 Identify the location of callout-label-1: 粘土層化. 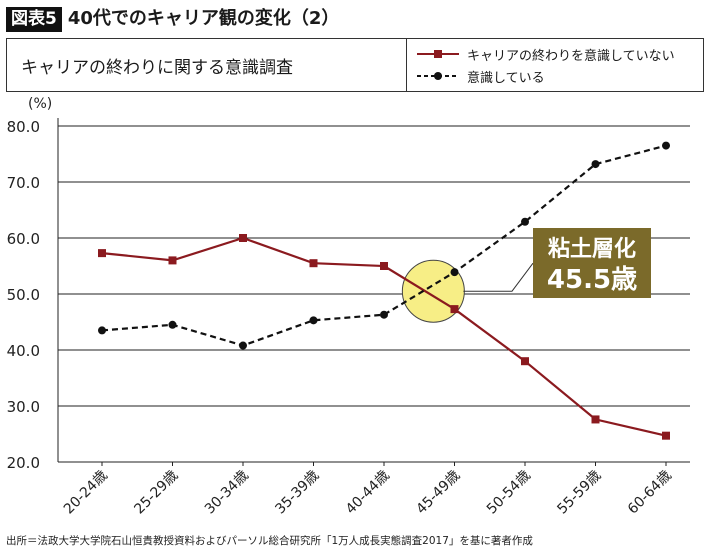
(592, 249).